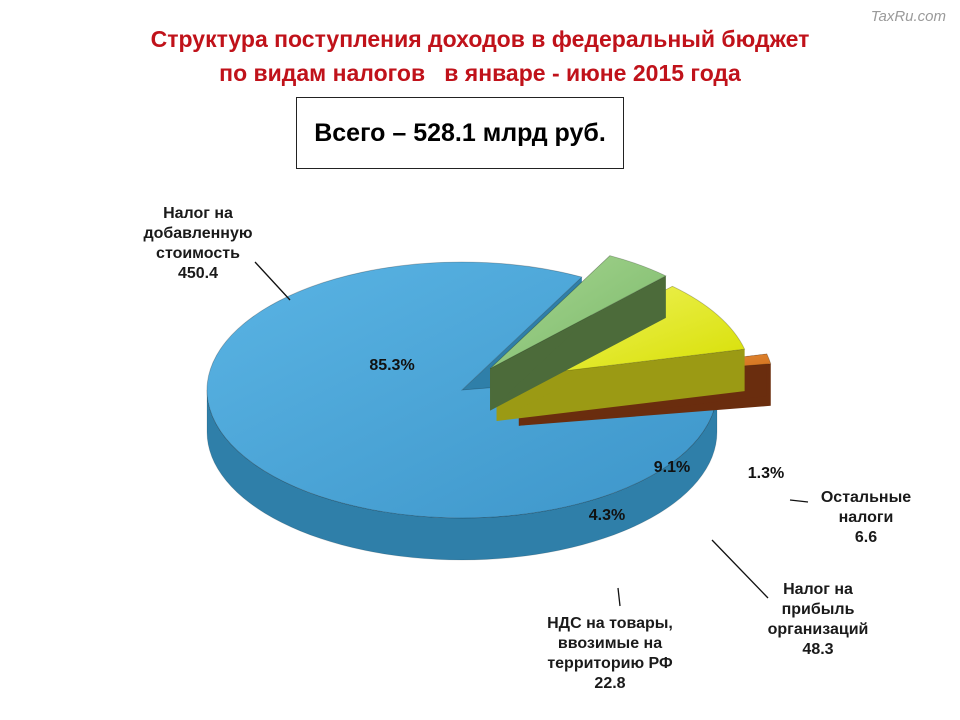 This screenshot has width=960, height=720. I want to click on label-line: стоимость, so click(198, 253).